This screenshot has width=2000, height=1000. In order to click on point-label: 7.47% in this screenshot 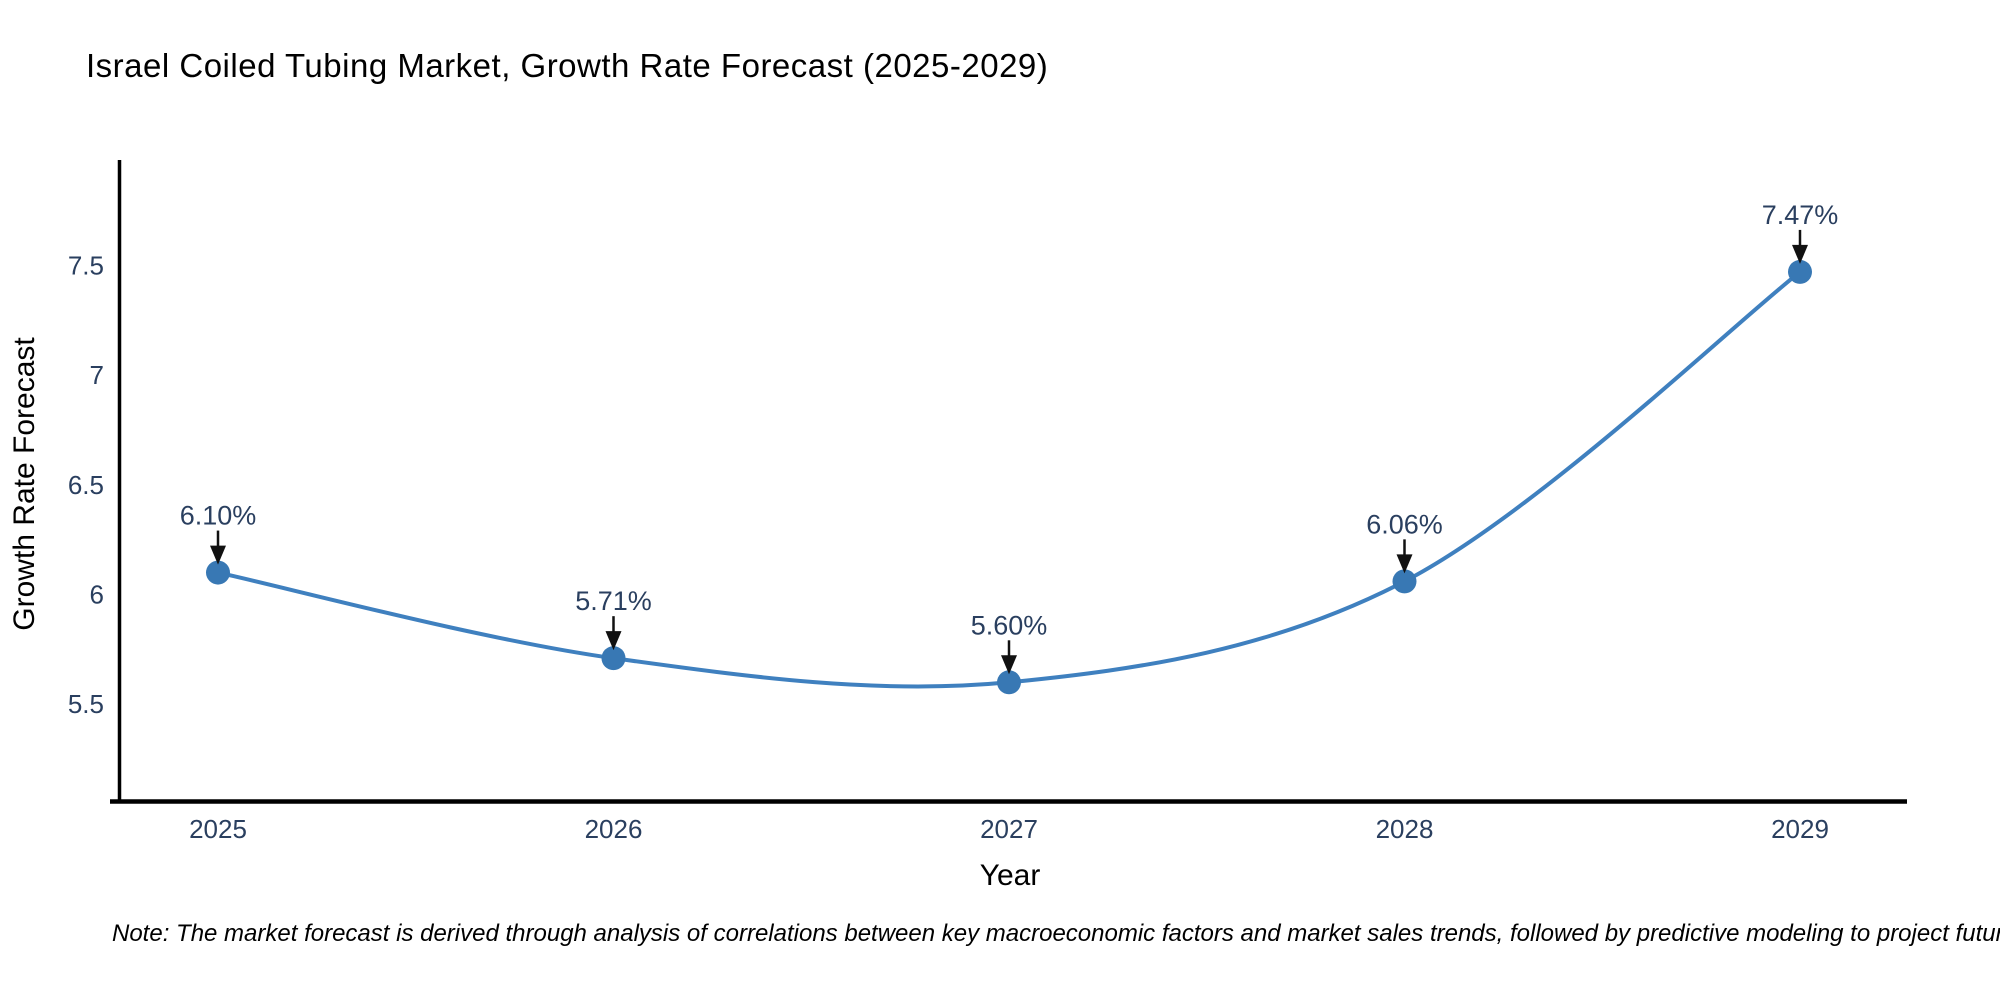, I will do `click(1800, 215)`.